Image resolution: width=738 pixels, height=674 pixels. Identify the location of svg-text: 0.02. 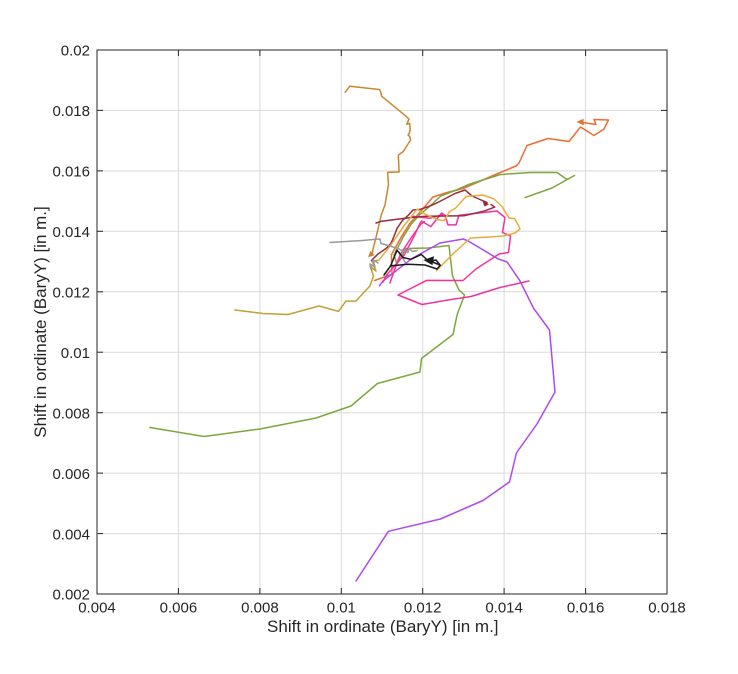
(75, 51).